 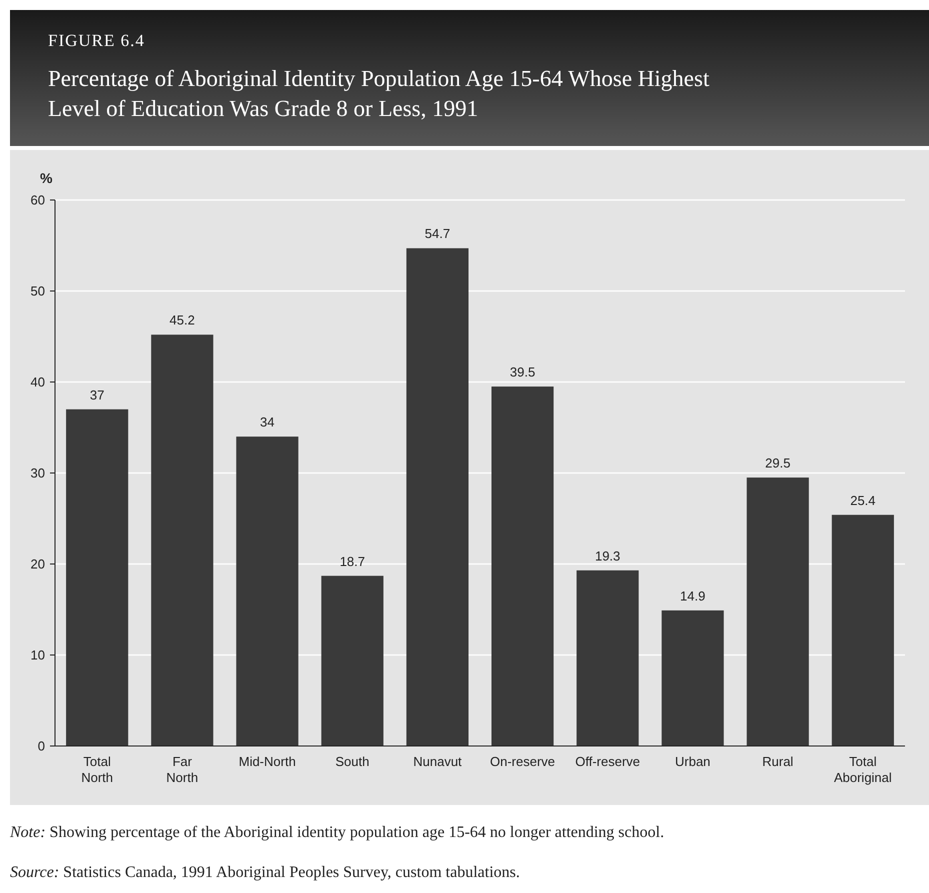 I want to click on data-label: 29.5, so click(x=777, y=463).